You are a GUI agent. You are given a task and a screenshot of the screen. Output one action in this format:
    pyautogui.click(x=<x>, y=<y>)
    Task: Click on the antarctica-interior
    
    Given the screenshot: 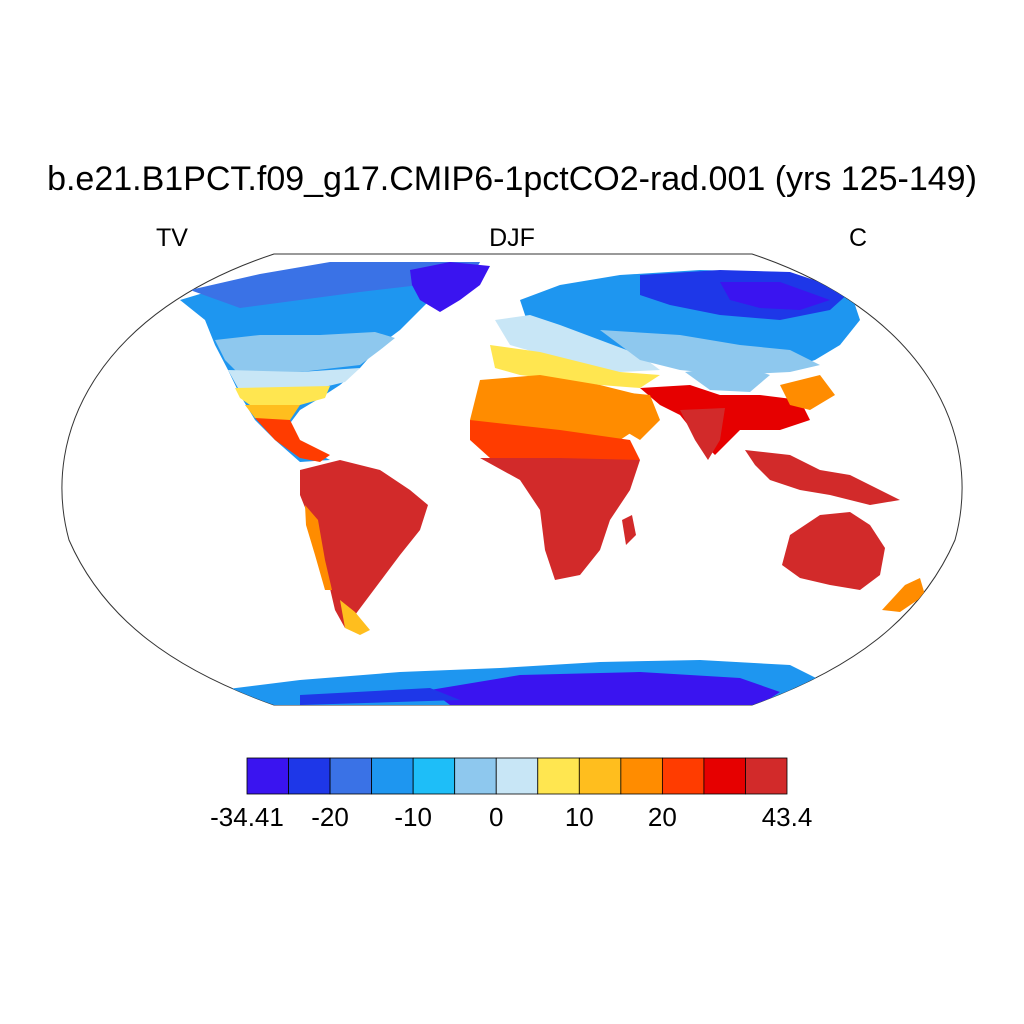 What is the action you would take?
    pyautogui.click(x=605, y=688)
    